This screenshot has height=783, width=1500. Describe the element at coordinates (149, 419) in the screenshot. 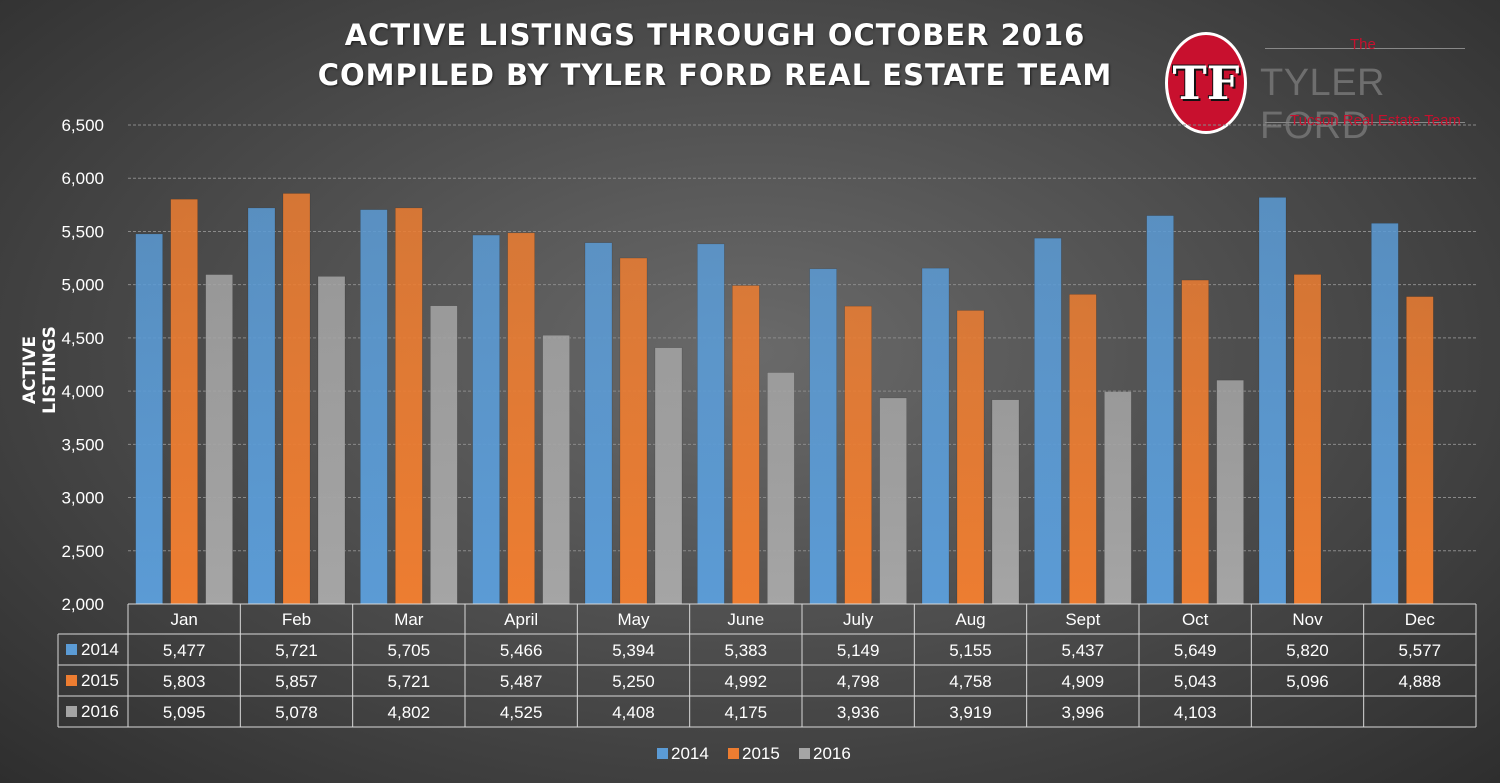

I see `bar-2014-Jan` at that location.